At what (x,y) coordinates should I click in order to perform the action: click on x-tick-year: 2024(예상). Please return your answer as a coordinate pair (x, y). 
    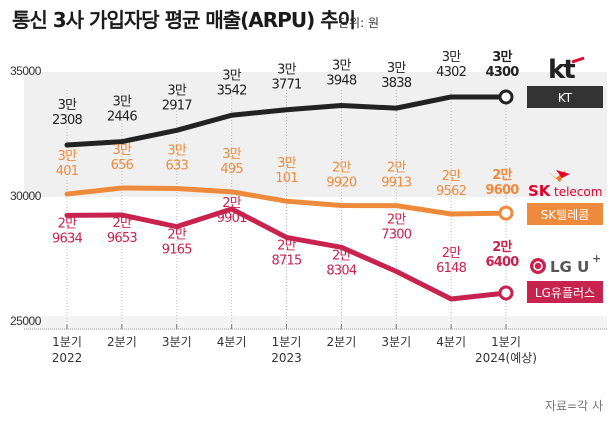
    Looking at the image, I should click on (506, 358).